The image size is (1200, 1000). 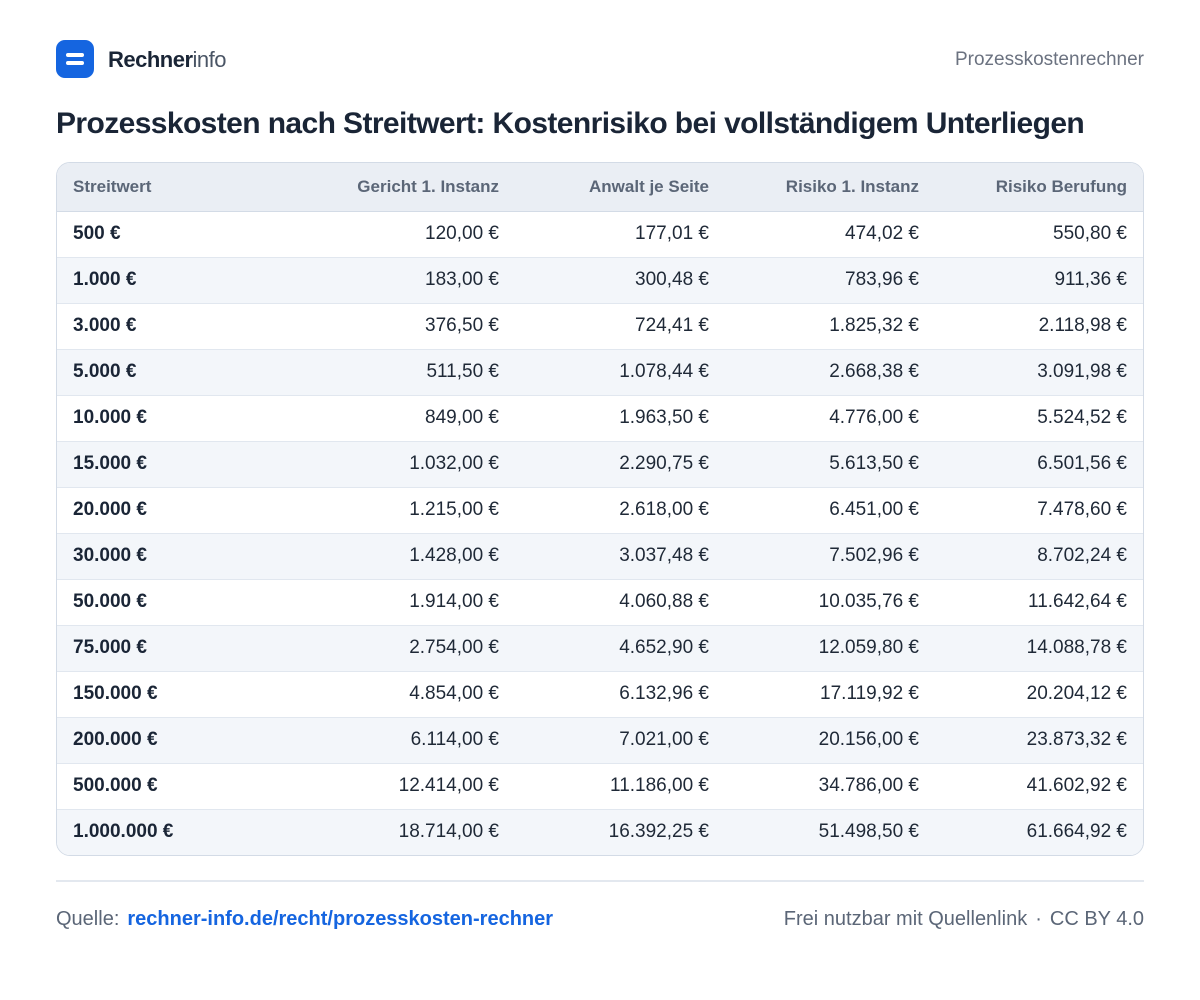 I want to click on cell-risiko-berufung: 2.118,98 €, so click(x=1031, y=326).